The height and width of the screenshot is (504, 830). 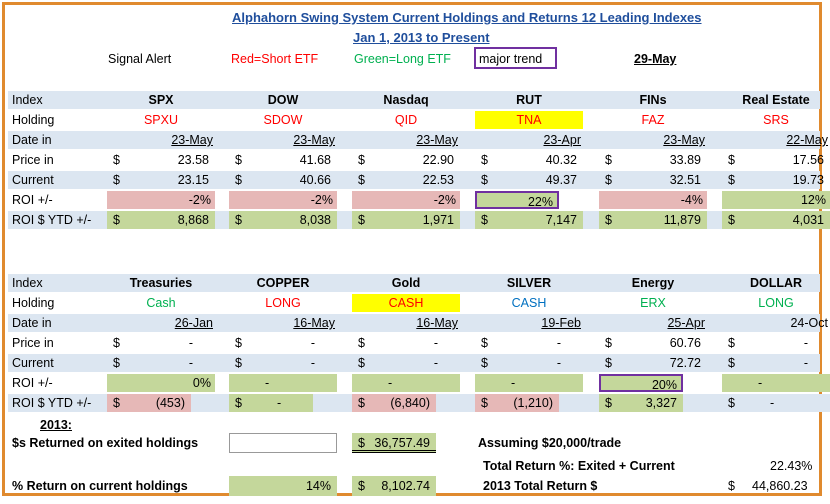 What do you see at coordinates (161, 383) in the screenshot?
I see `roi-cell: 0%` at bounding box center [161, 383].